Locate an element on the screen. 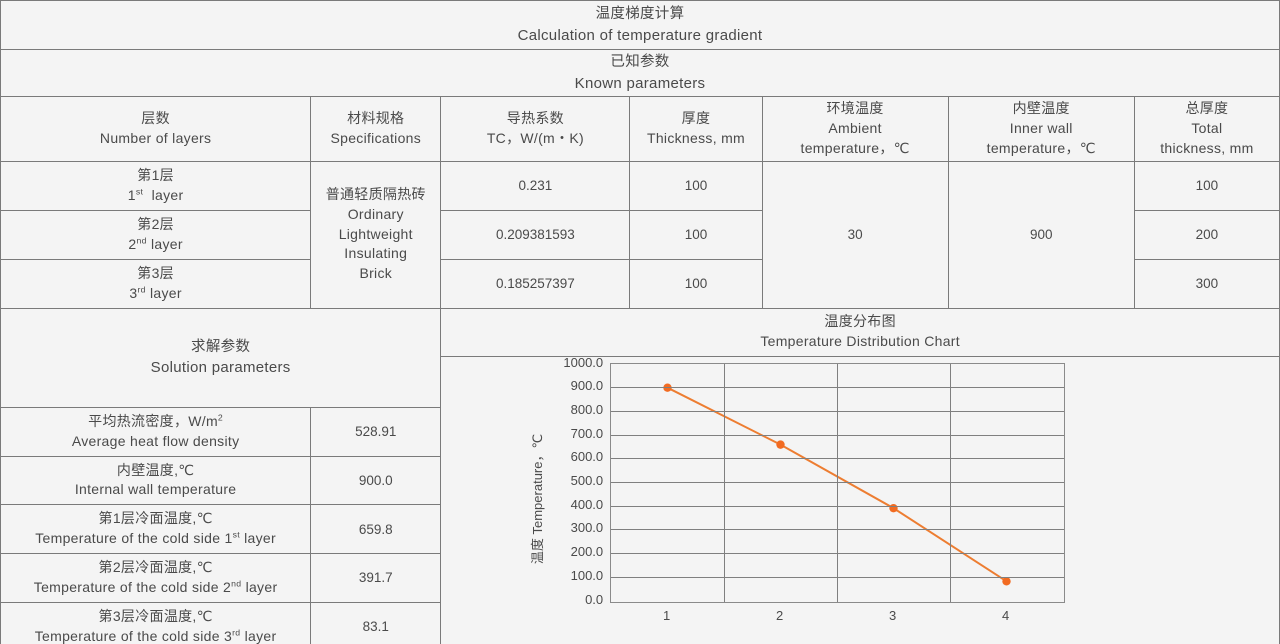 Image resolution: width=1280 pixels, height=644 pixels. col-header-layers: 层数 Number of layers is located at coordinates (156, 128).